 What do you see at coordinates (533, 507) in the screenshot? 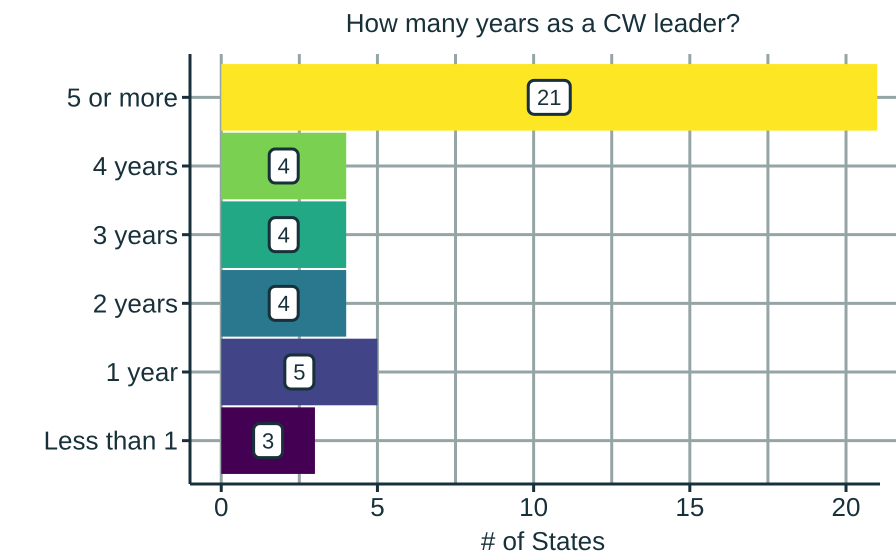
I see `x-tick-label: 10` at bounding box center [533, 507].